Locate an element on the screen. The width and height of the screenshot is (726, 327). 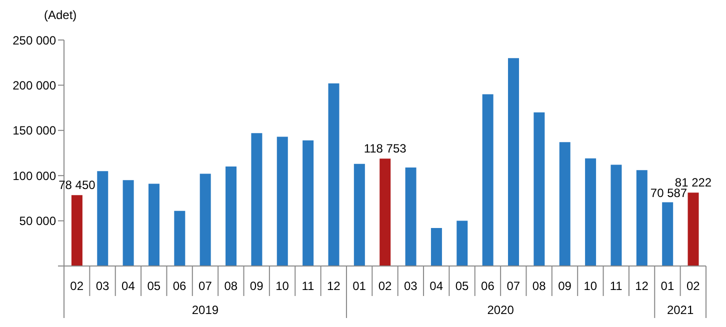
y-tick-label: 50 000 is located at coordinates (37, 221).